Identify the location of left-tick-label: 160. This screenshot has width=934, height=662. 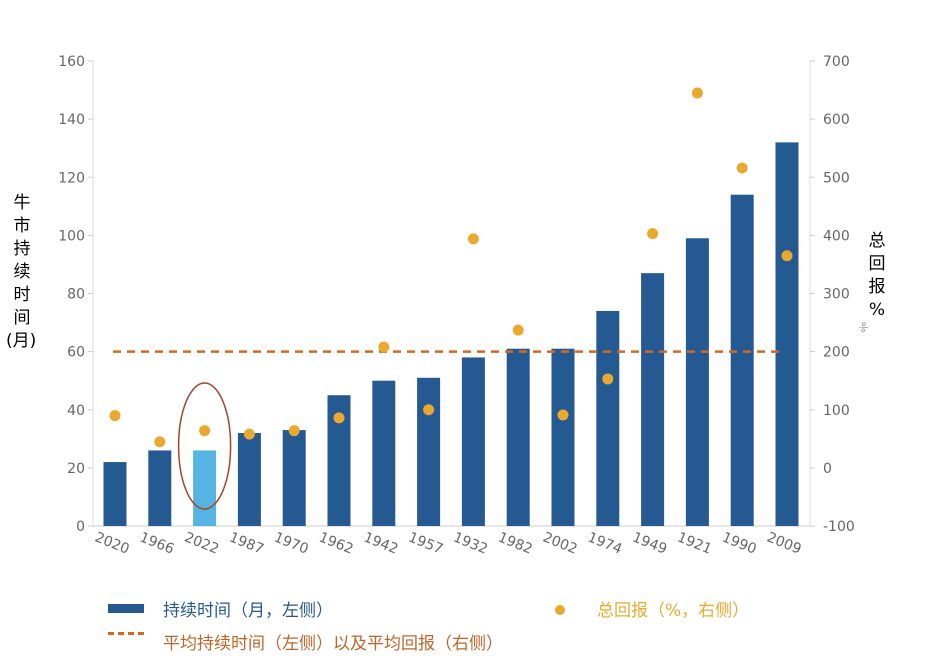
(71, 62).